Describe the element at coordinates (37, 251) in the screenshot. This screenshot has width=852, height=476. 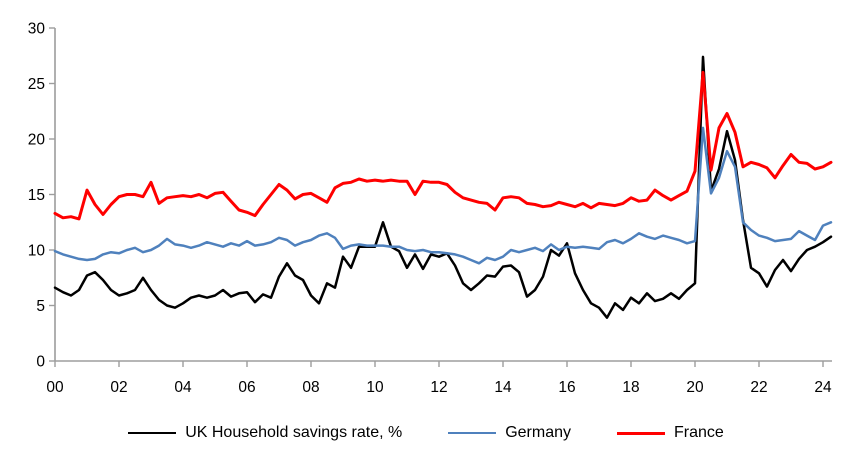
I see `y-tick-label: 10` at that location.